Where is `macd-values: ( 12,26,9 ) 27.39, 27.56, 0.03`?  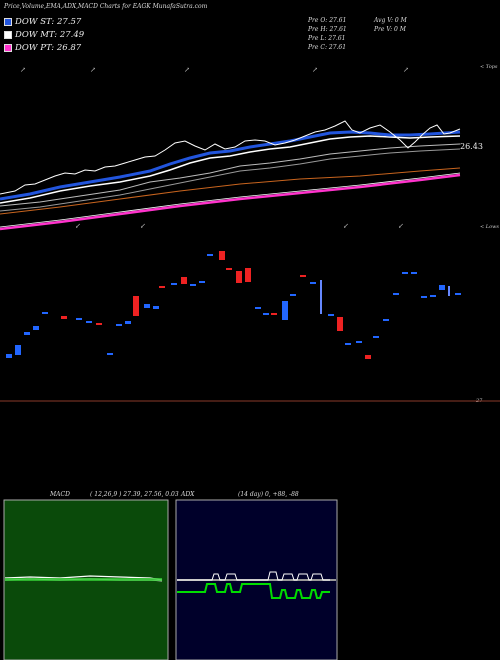 macd-values: ( 12,26,9 ) 27.39, 27.56, 0.03 is located at coordinates (134, 494).